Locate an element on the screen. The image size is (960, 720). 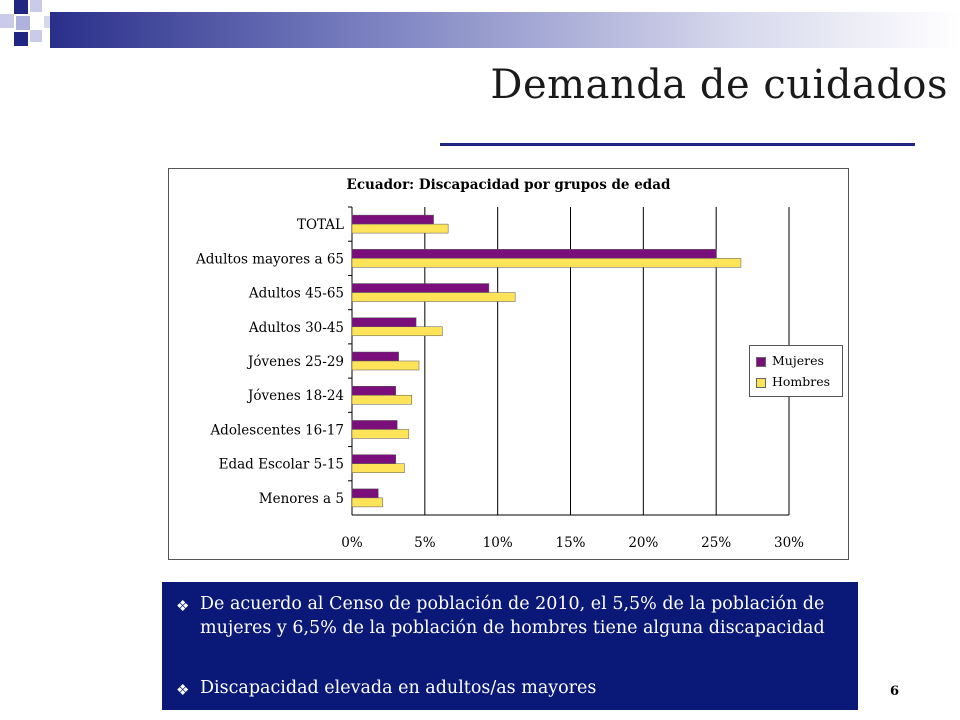
legend-label-mujeres: Mujeres is located at coordinates (798, 360).